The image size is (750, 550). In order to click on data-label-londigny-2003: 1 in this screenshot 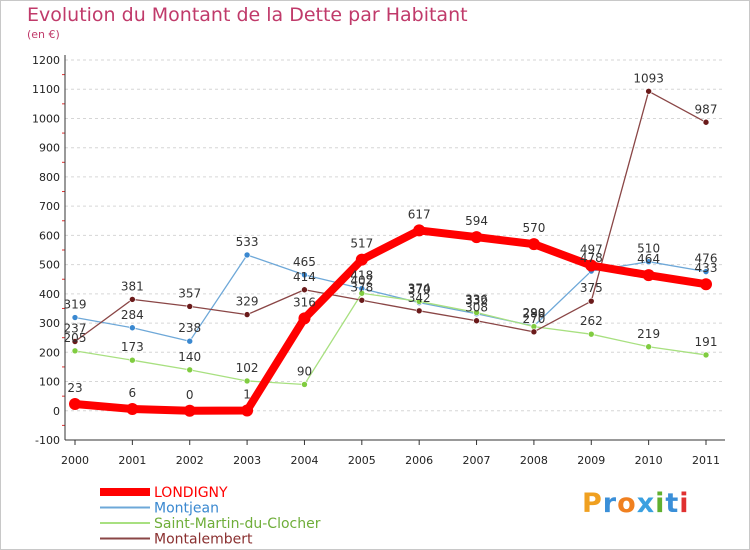, I will do `click(247, 394)`.